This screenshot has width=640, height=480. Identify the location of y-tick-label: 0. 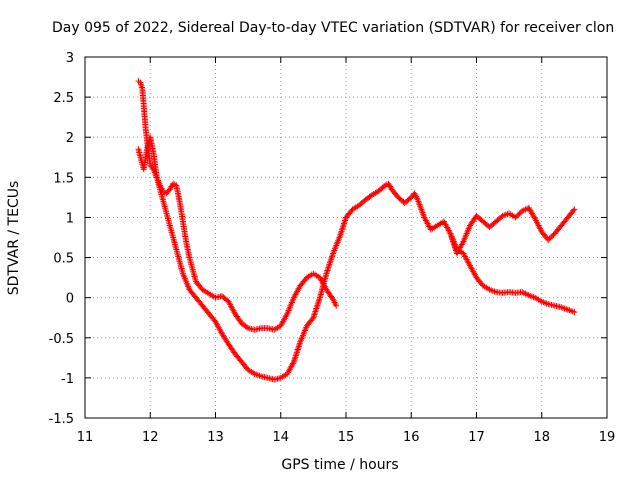
(70, 299).